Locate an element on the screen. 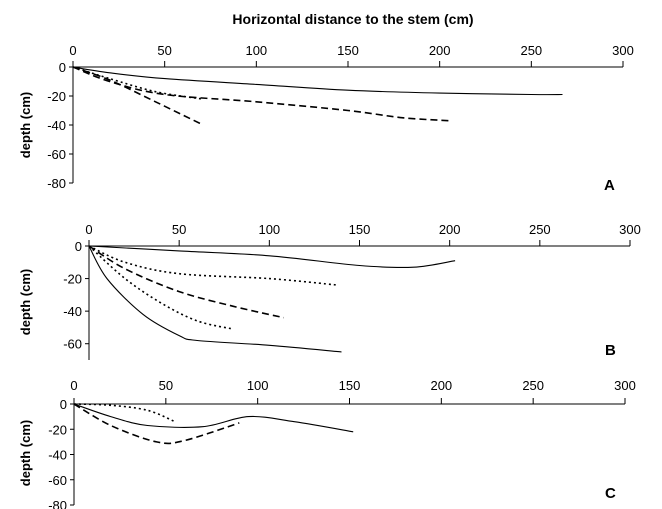 Image resolution: width=662 pixels, height=509 pixels. panel-label: B is located at coordinates (610, 350).